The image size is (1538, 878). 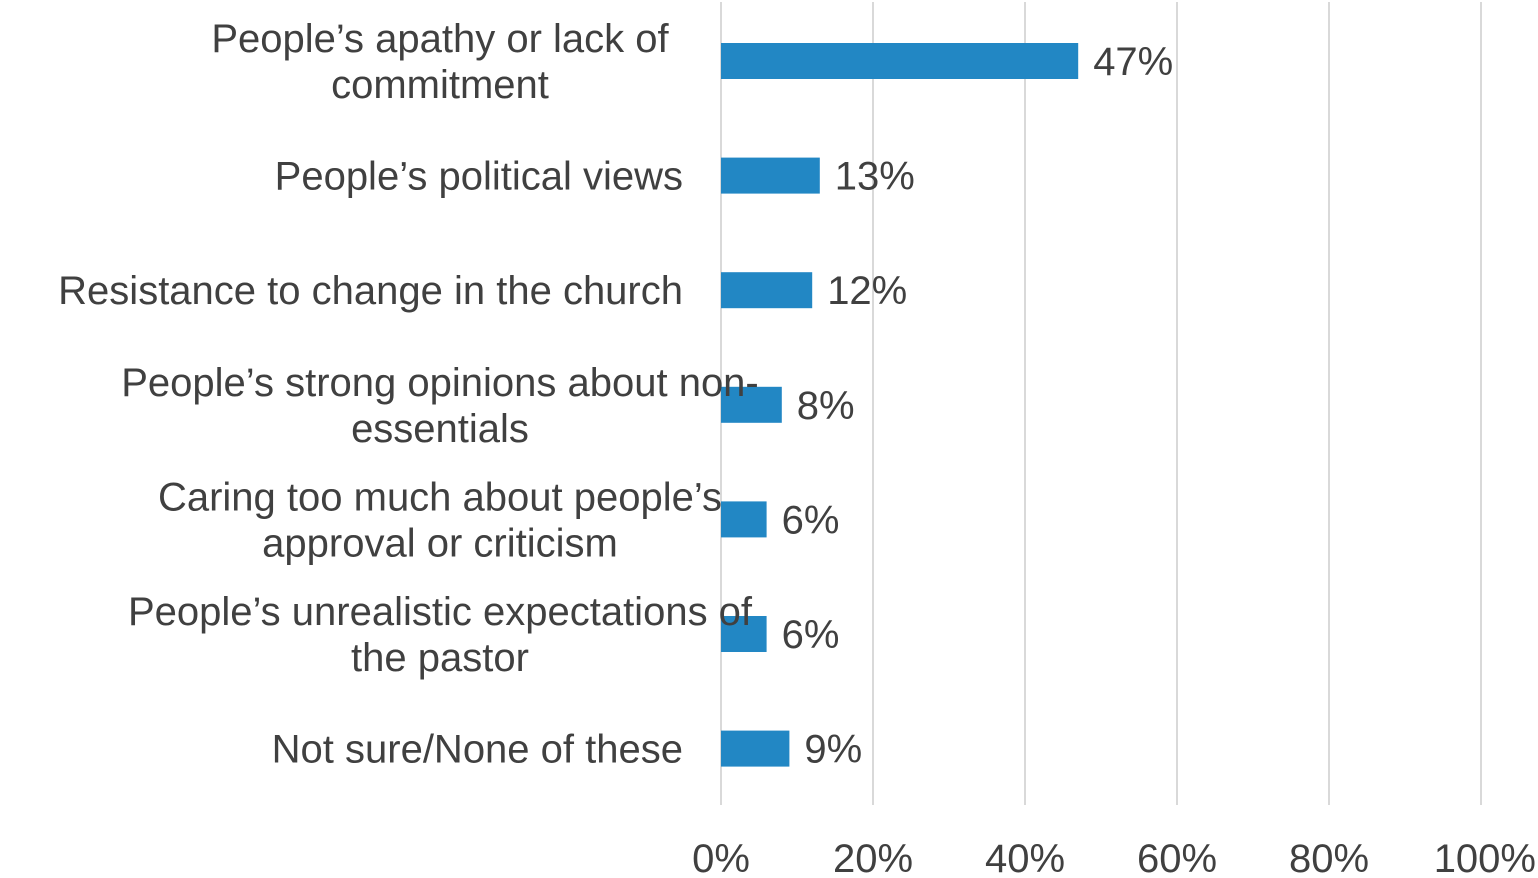 What do you see at coordinates (440, 39) in the screenshot?
I see `category-label: People’s apathy or lack of` at bounding box center [440, 39].